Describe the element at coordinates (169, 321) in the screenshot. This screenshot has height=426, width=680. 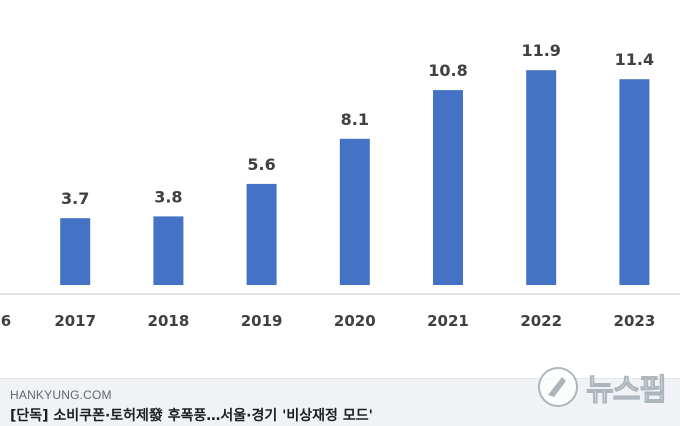
I see `tick-label-2018: 2018` at that location.